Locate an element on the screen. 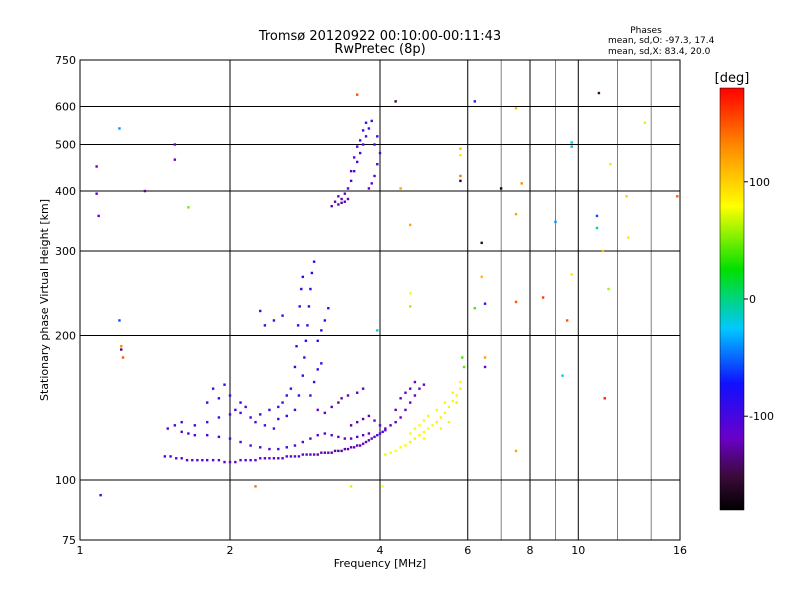 The height and width of the screenshot is (600, 800). chart-title: Tromsø 20120922 00:10:00-00:11:43 is located at coordinates (379, 36).